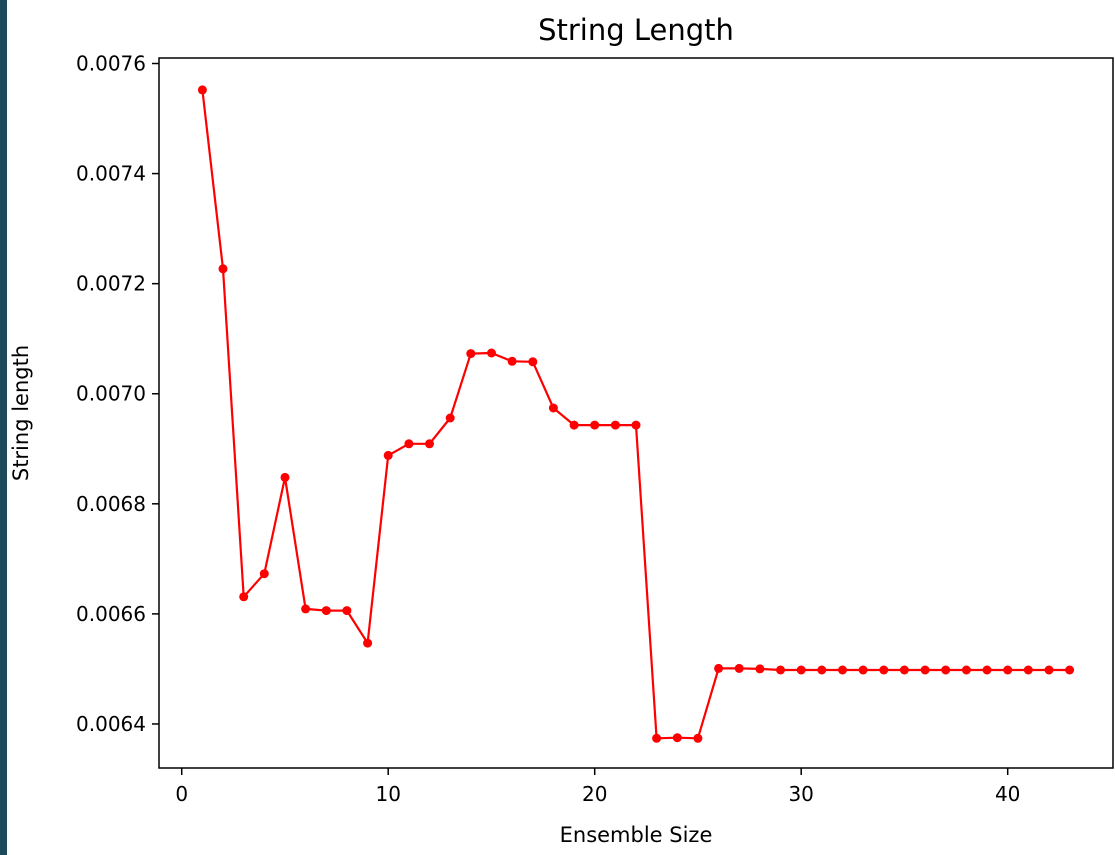 This screenshot has height=855, width=1115. I want to click on y-tick-label: 0.0076, so click(111, 64).